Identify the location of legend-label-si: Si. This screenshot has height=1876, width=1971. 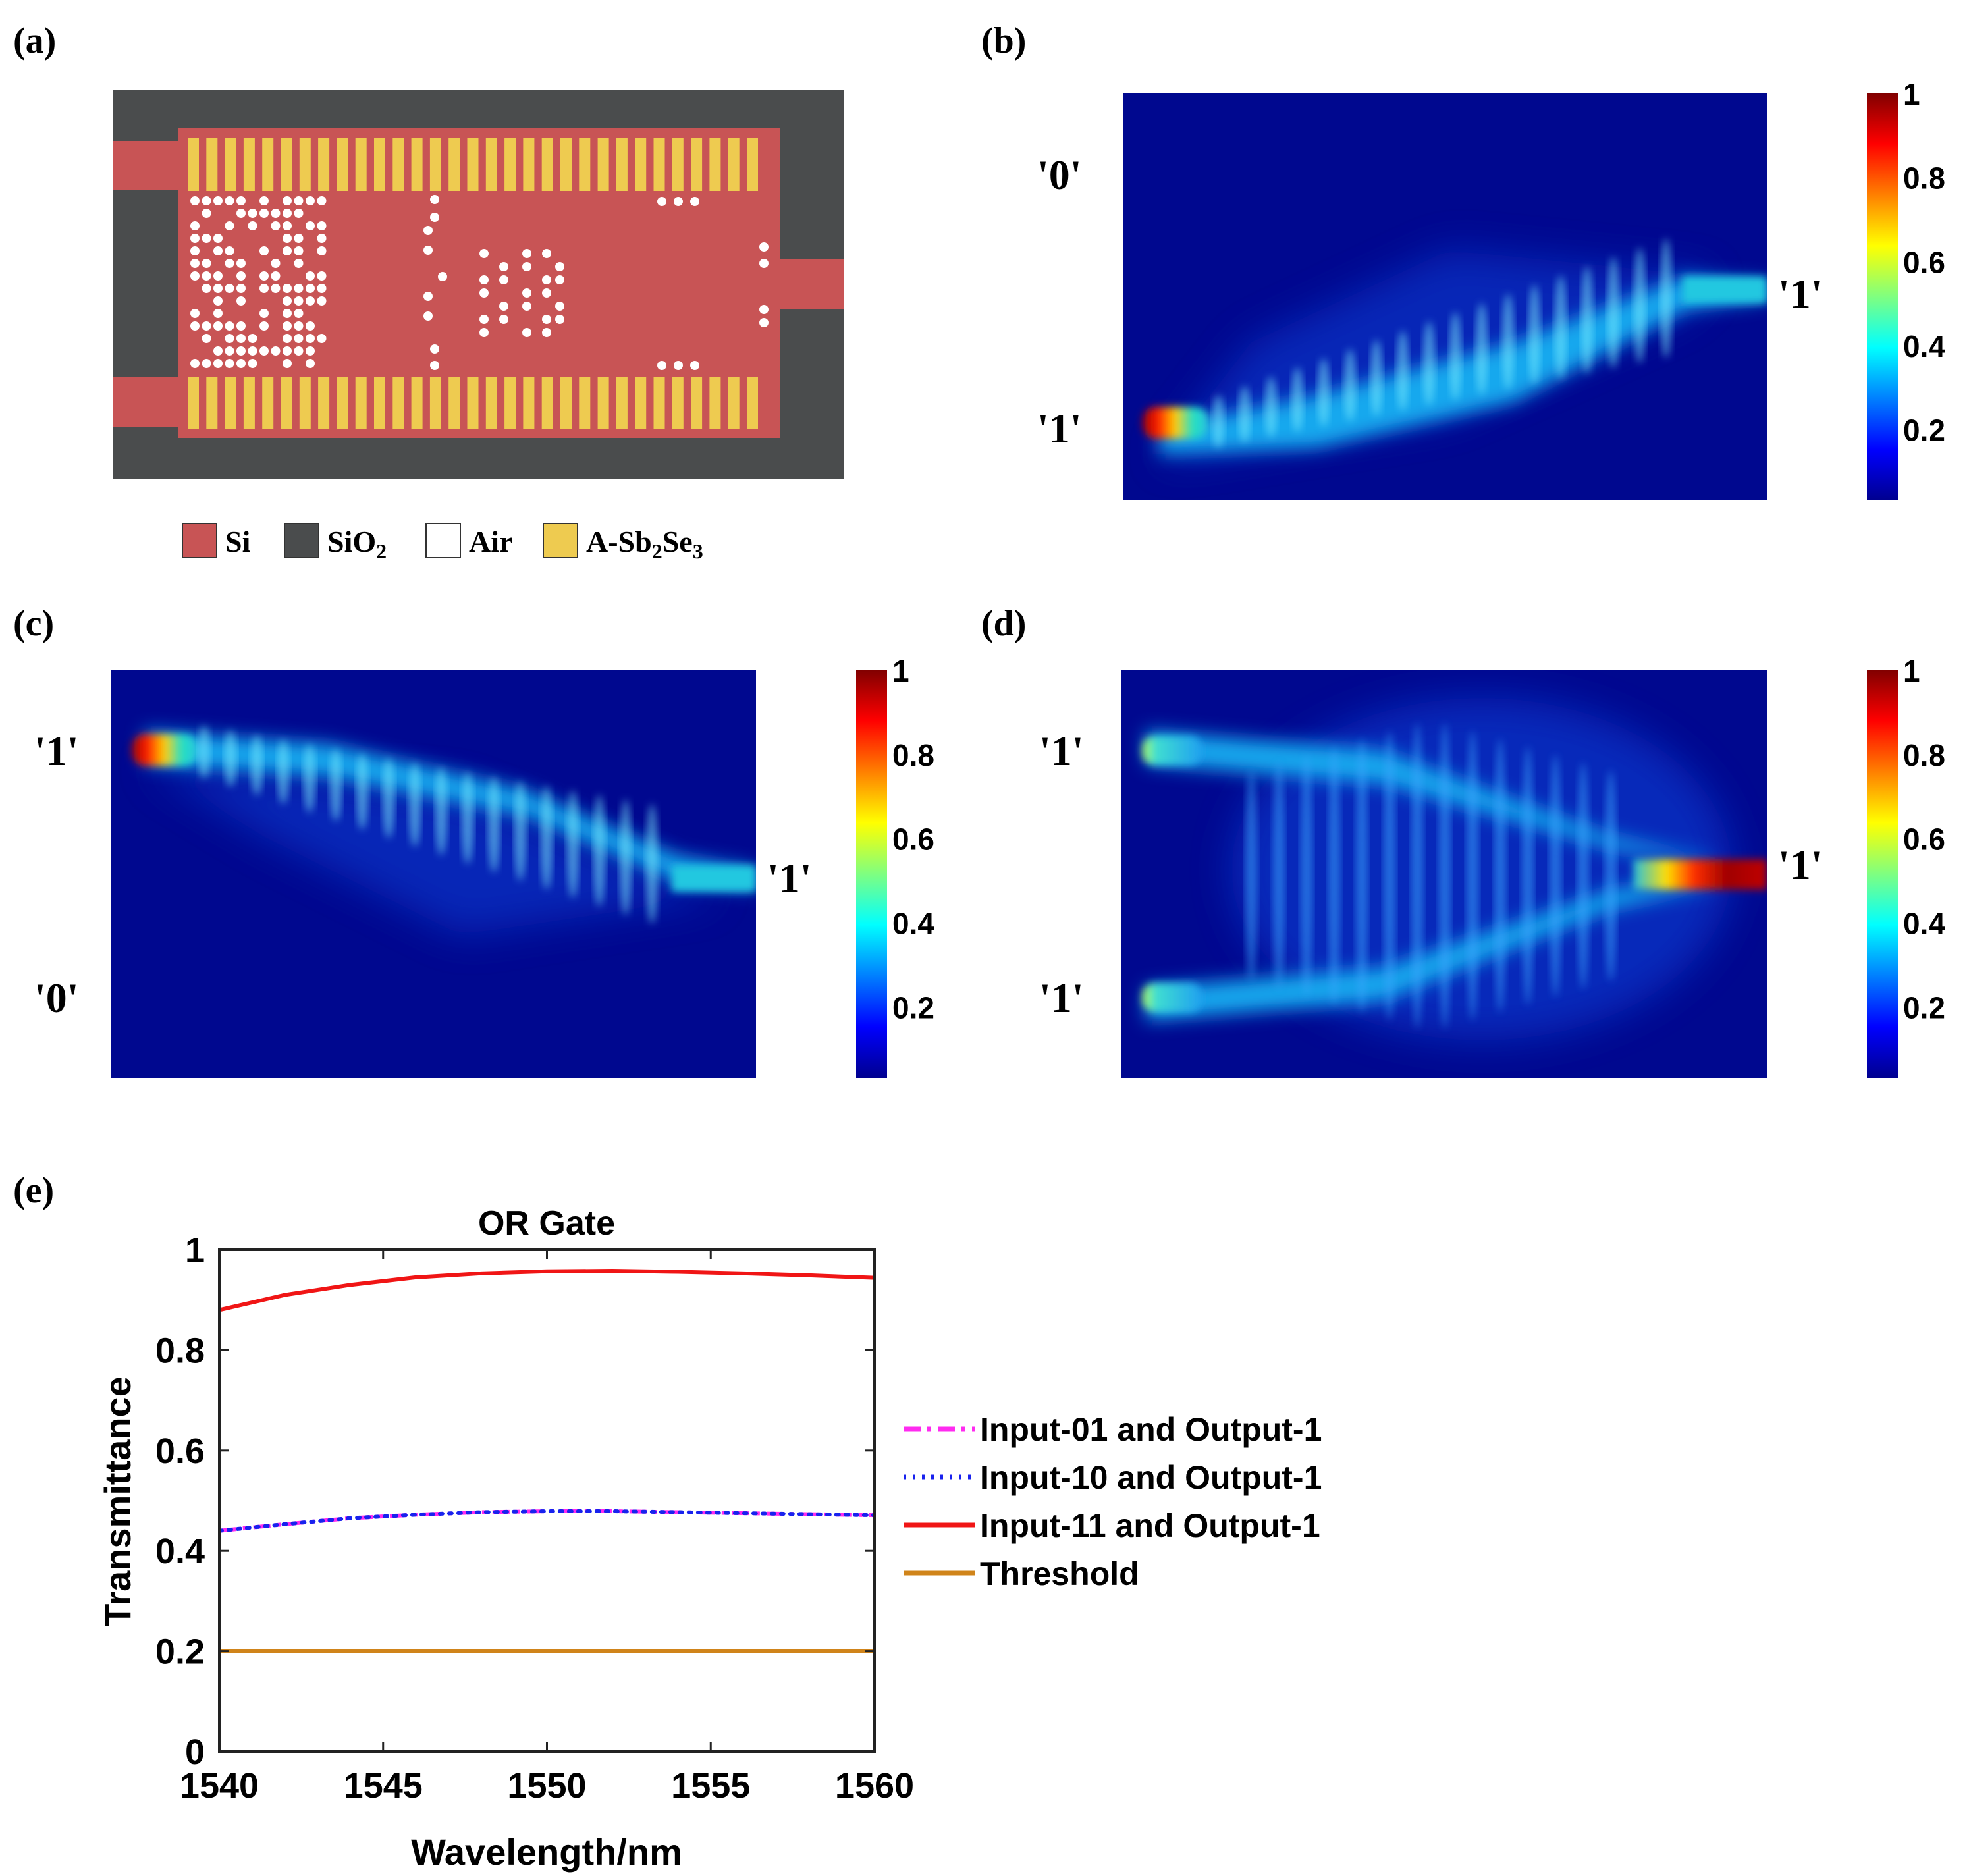
(238, 541).